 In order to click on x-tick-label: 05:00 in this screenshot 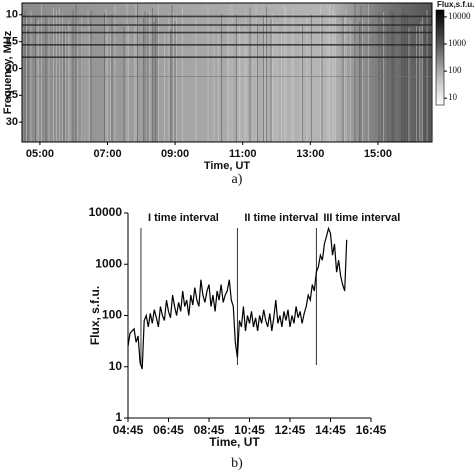, I will do `click(40, 154)`.